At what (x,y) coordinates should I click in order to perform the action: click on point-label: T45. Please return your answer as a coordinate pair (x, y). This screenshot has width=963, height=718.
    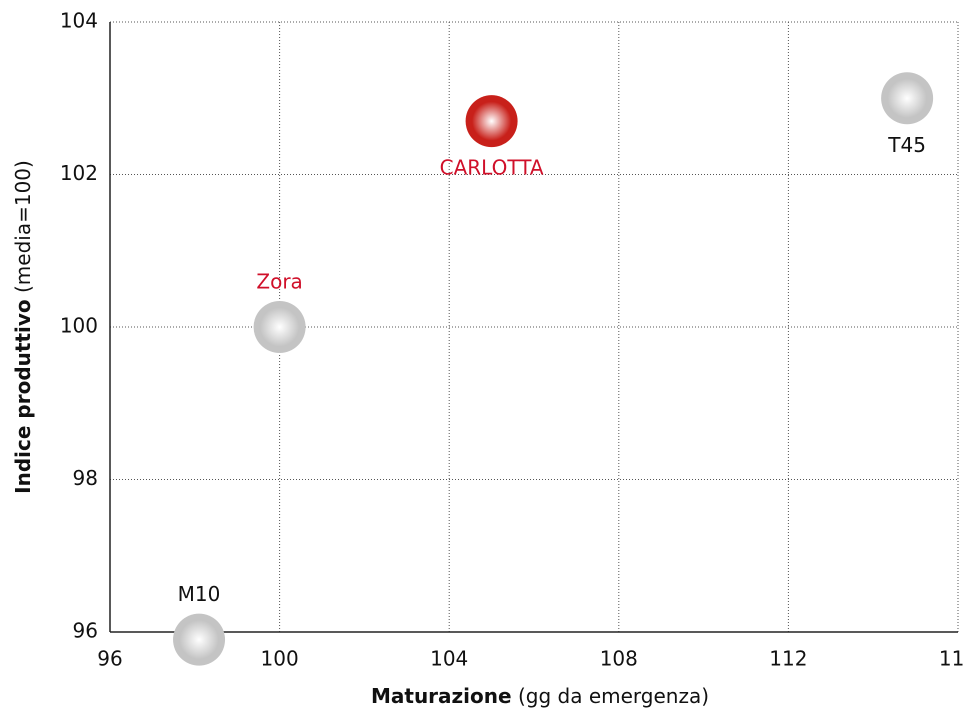
    Looking at the image, I should click on (906, 145).